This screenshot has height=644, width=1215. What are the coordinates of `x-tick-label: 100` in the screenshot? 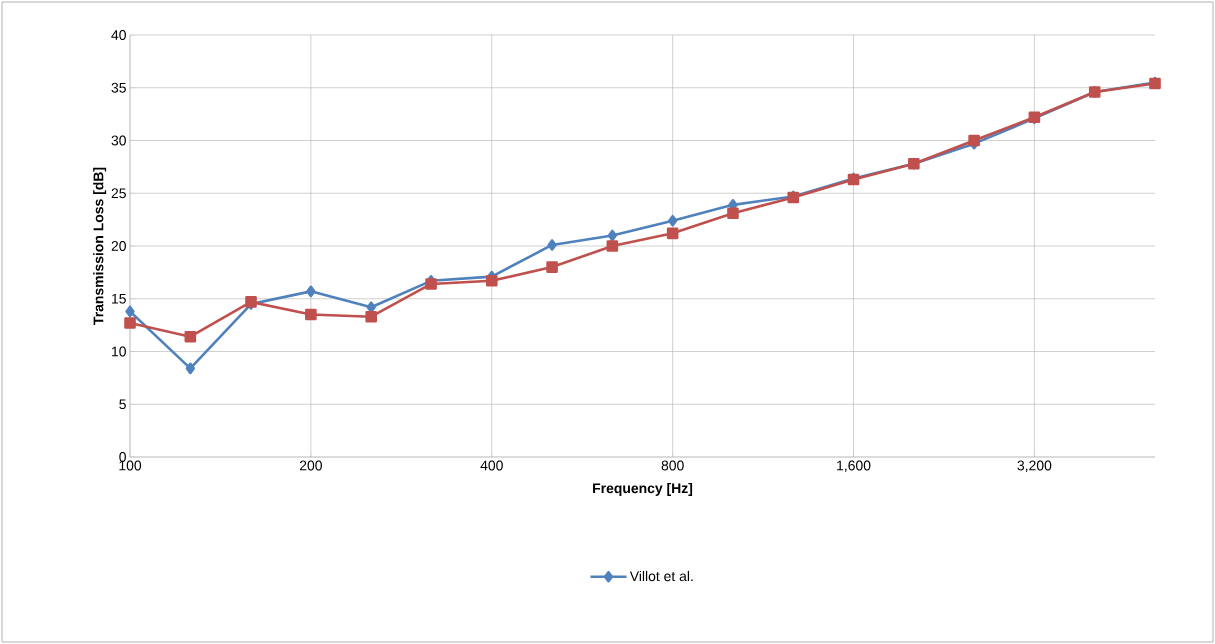 It's located at (130, 465).